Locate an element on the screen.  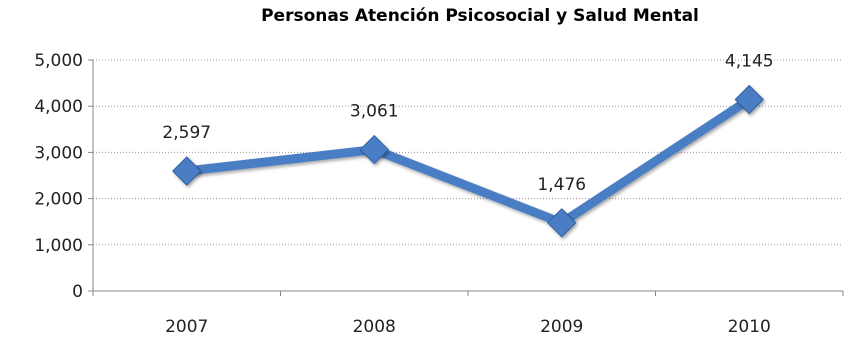
y-tick-label: 5,000 is located at coordinates (58, 61).